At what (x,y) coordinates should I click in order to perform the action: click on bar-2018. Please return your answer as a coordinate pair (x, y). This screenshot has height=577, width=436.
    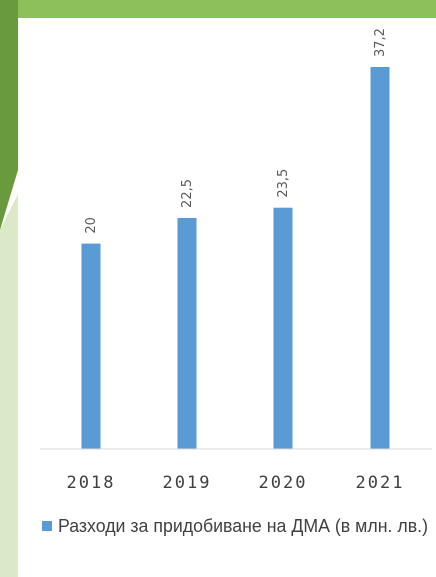
    Looking at the image, I should click on (91, 346).